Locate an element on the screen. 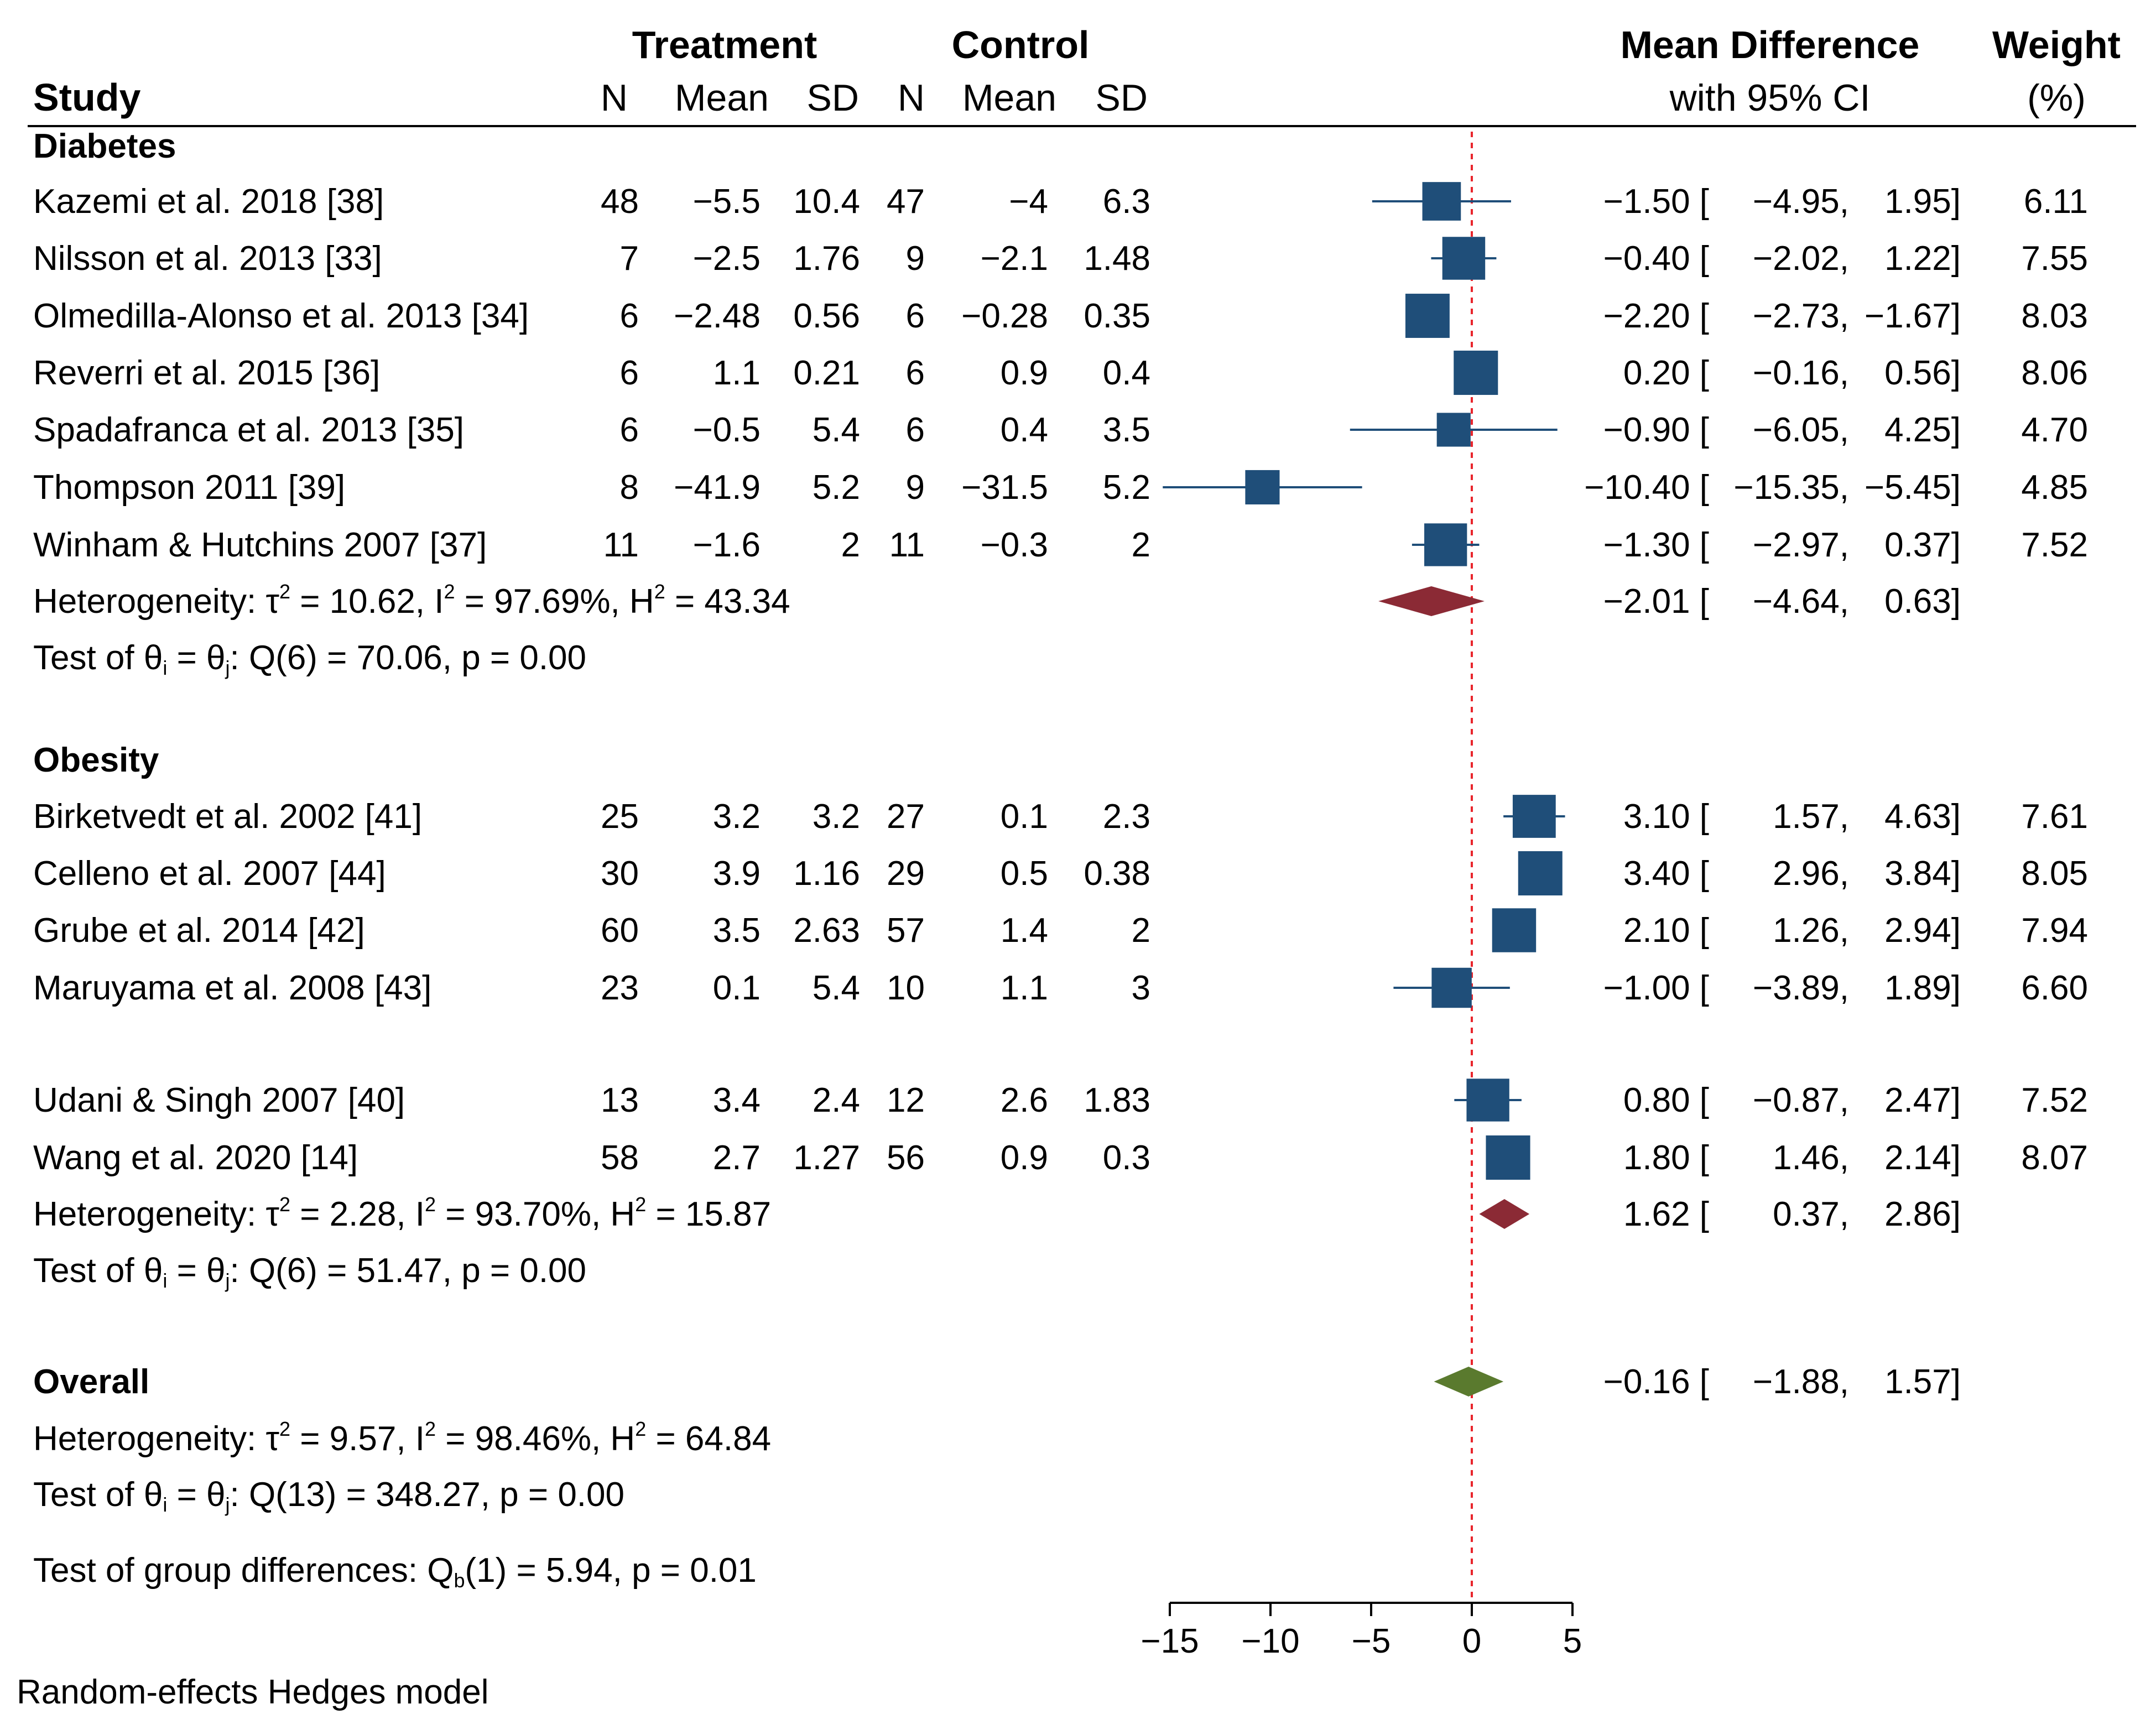 This screenshot has width=2156, height=1735. ci-upper: 2.94] is located at coordinates (1923, 931).